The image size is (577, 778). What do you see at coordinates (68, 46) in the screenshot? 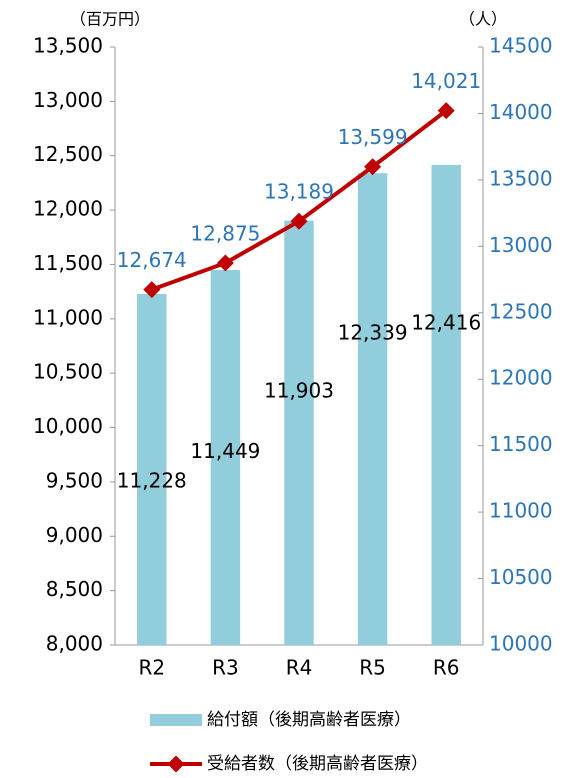
I see `y-tick-label: 13,500` at bounding box center [68, 46].